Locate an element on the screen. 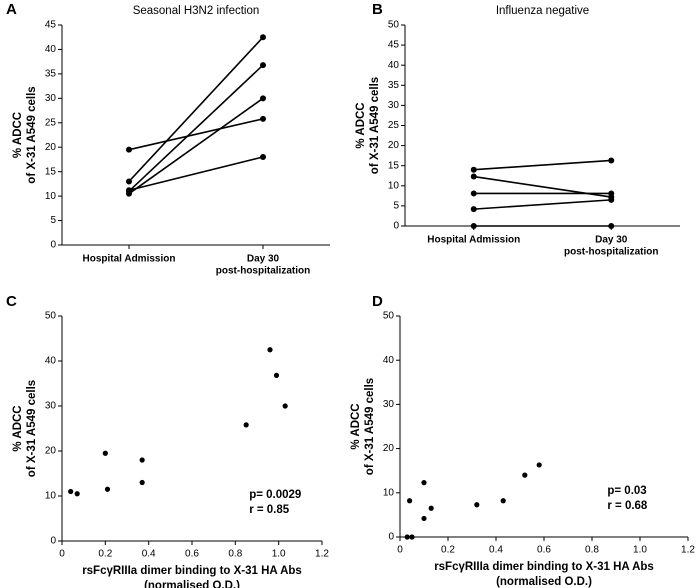 This screenshot has height=588, width=700. panel-title: Seasonal H3N2 infection is located at coordinates (196, 11).